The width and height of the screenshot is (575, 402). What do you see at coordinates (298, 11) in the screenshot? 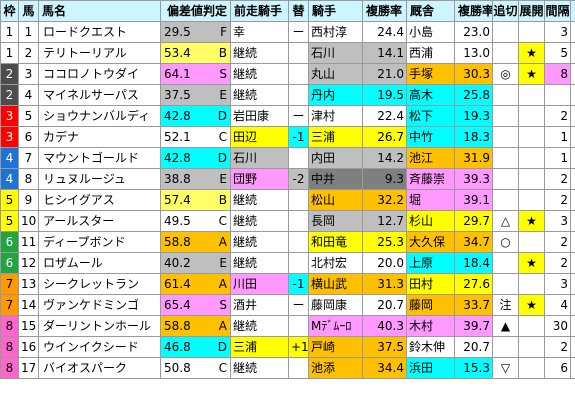
I see `header-kae: 替` at bounding box center [298, 11].